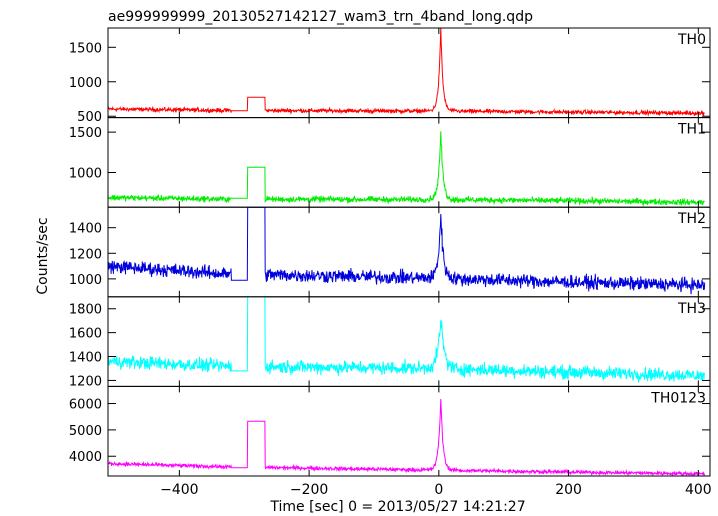 The image size is (718, 516). What do you see at coordinates (85, 310) in the screenshot?
I see `y-tick-label: 1800` at bounding box center [85, 310].